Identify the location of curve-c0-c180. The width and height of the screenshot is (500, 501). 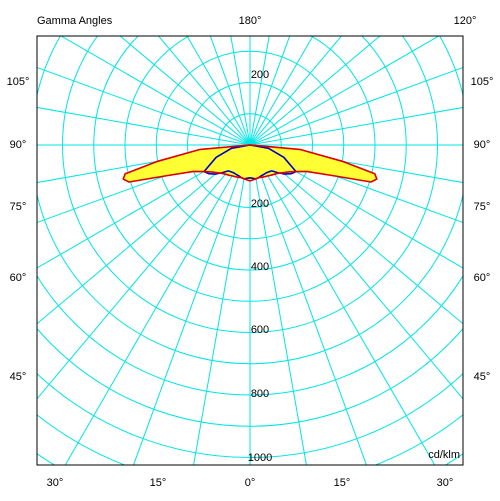
(250, 163).